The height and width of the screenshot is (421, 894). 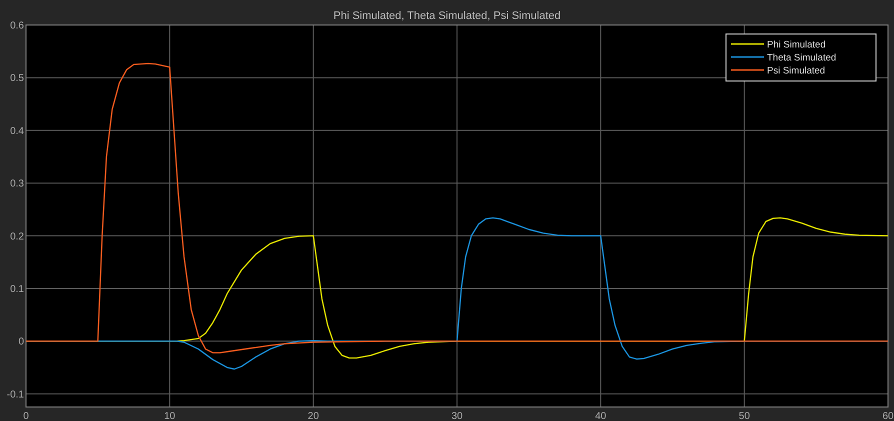 What do you see at coordinates (15, 394) in the screenshot?
I see `y-tick-label: -0.1` at bounding box center [15, 394].